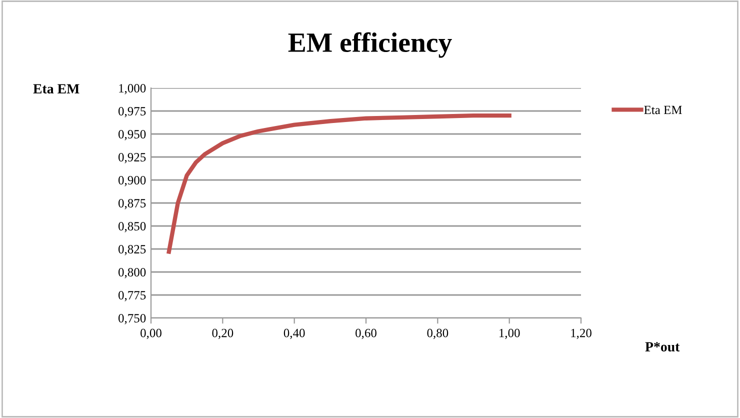  Describe the element at coordinates (132, 135) in the screenshot. I see `y-tick-label: 0,950` at that location.